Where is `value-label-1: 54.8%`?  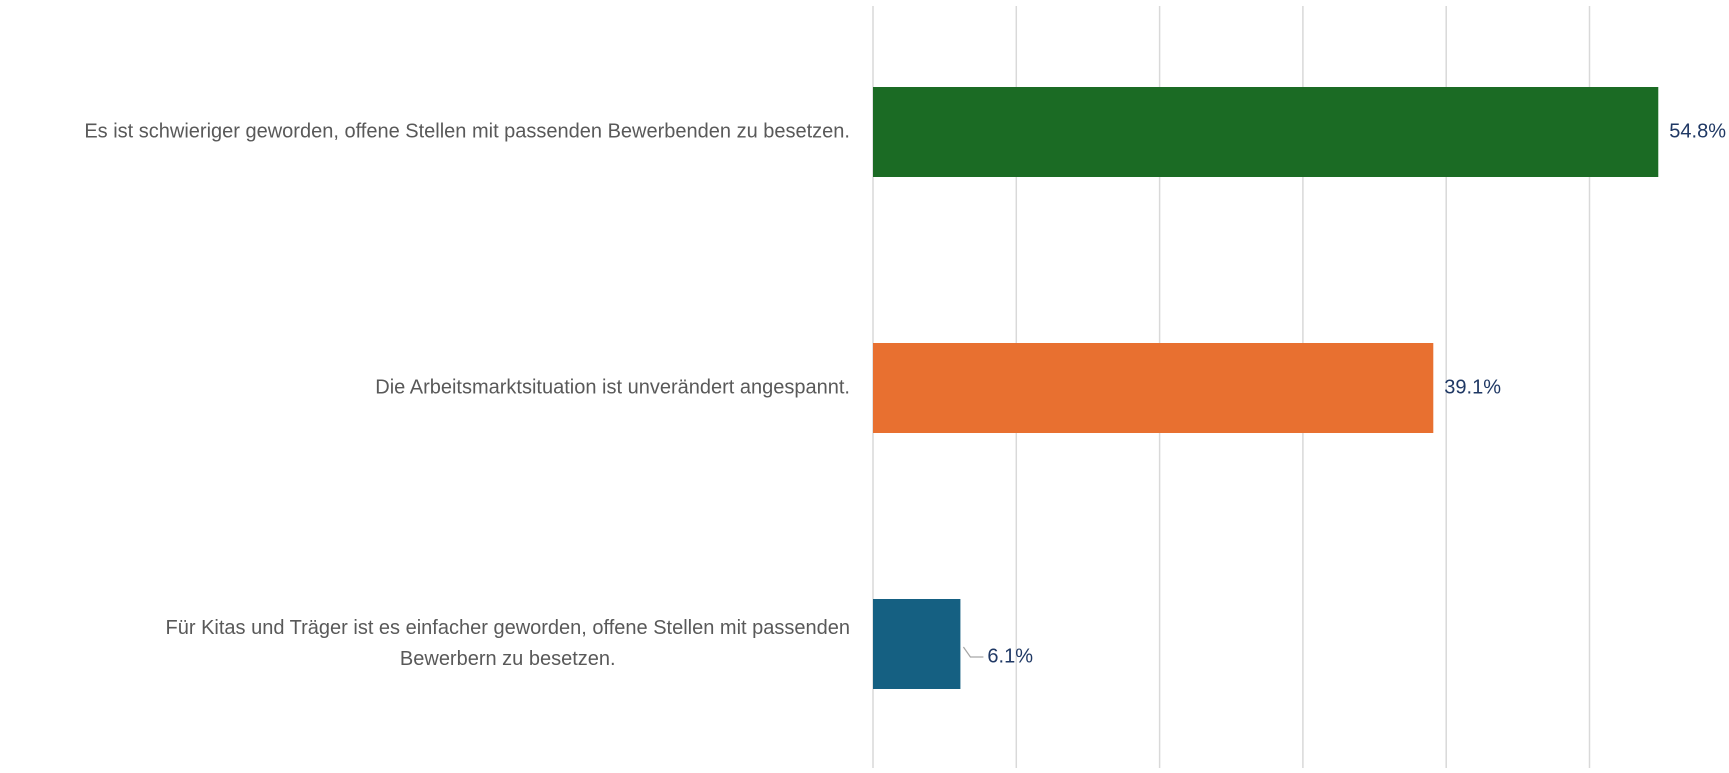 value-label-1: 54.8% is located at coordinates (1697, 131).